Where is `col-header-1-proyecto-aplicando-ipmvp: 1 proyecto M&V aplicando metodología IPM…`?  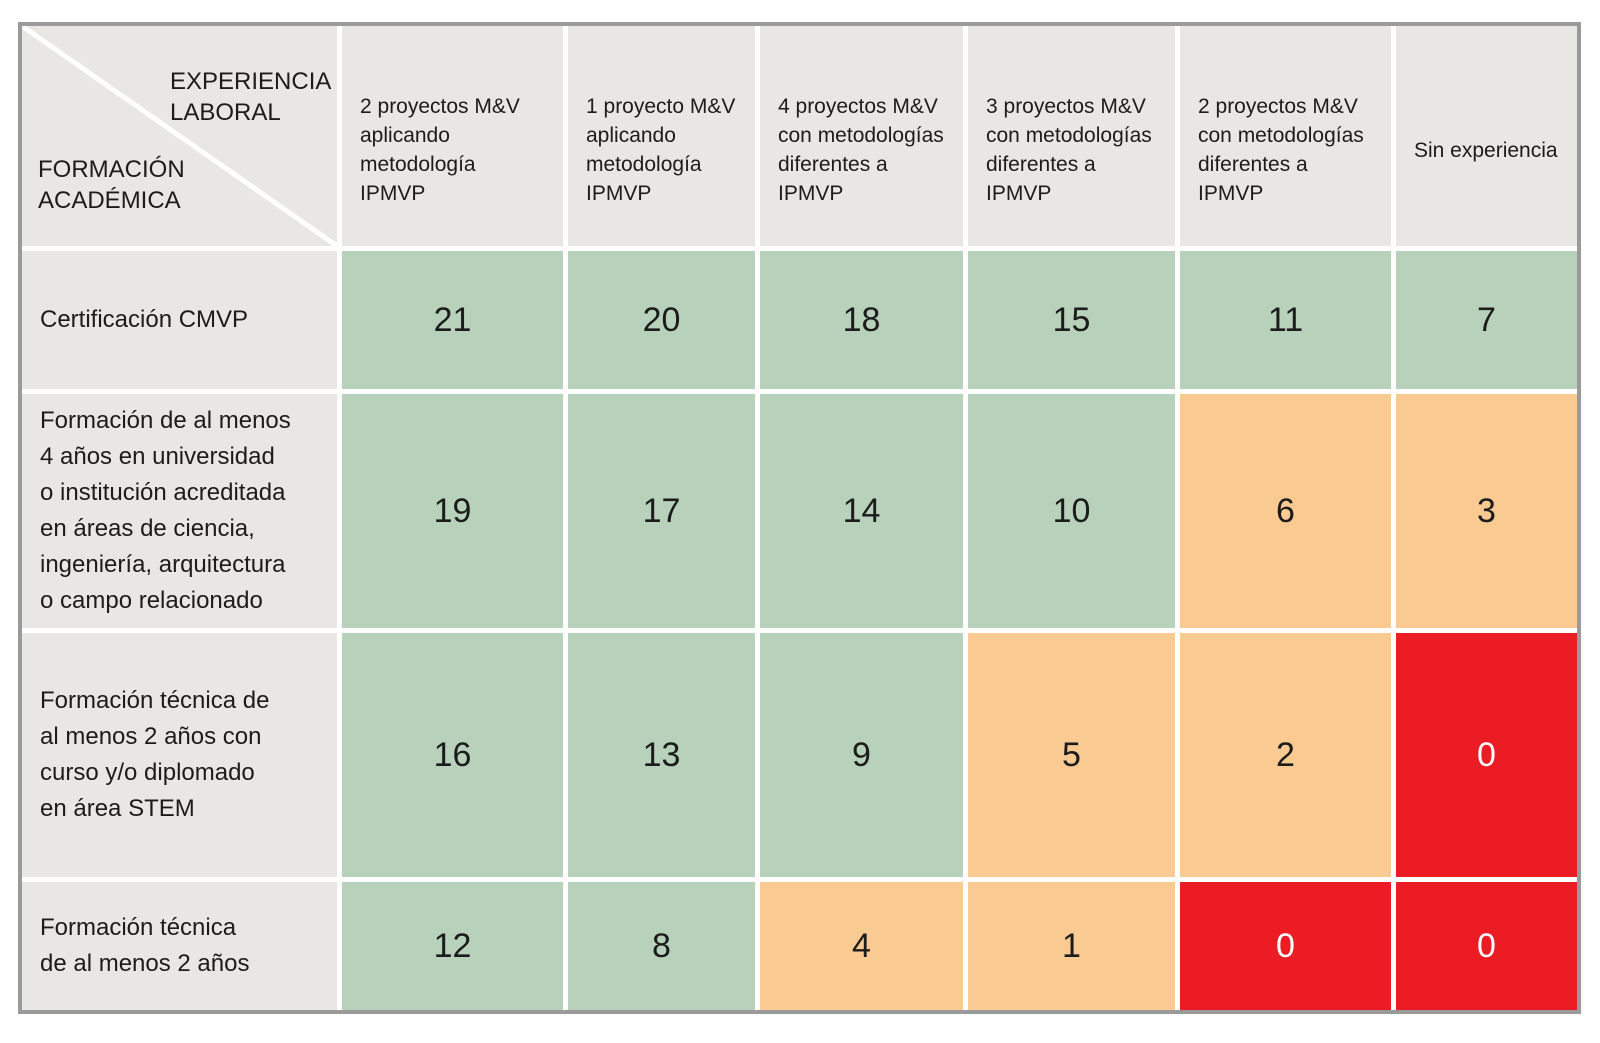
col-header-1-proyecto-aplicando-ipmvp: 1 proyecto M&V aplicando metodología IPM… is located at coordinates (661, 136).